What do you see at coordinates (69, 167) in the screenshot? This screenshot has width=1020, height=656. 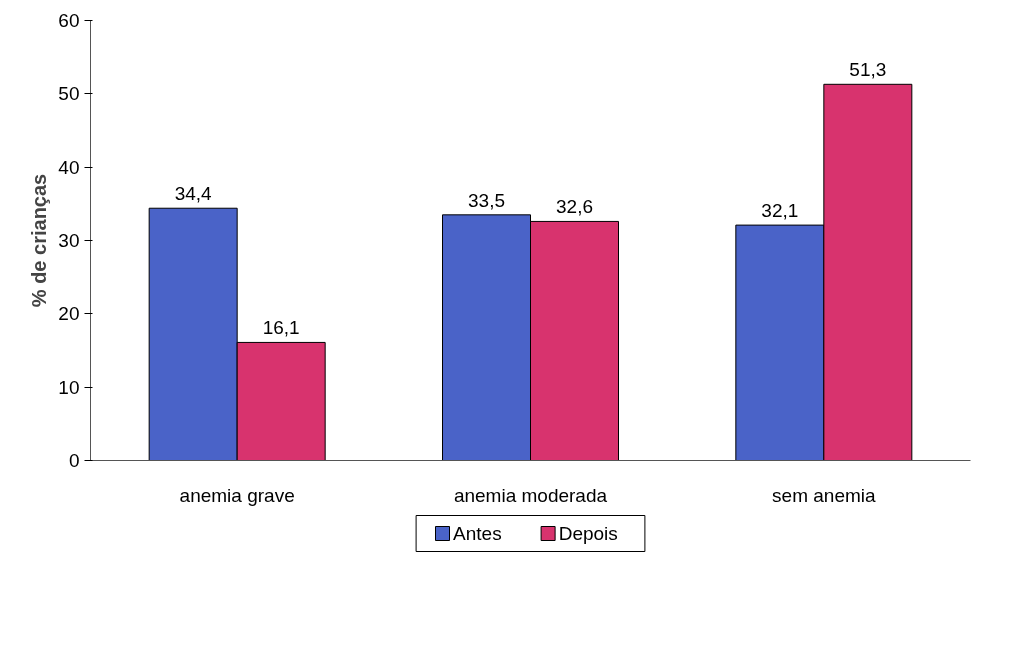 I see `y-tick-label: 40` at bounding box center [69, 167].